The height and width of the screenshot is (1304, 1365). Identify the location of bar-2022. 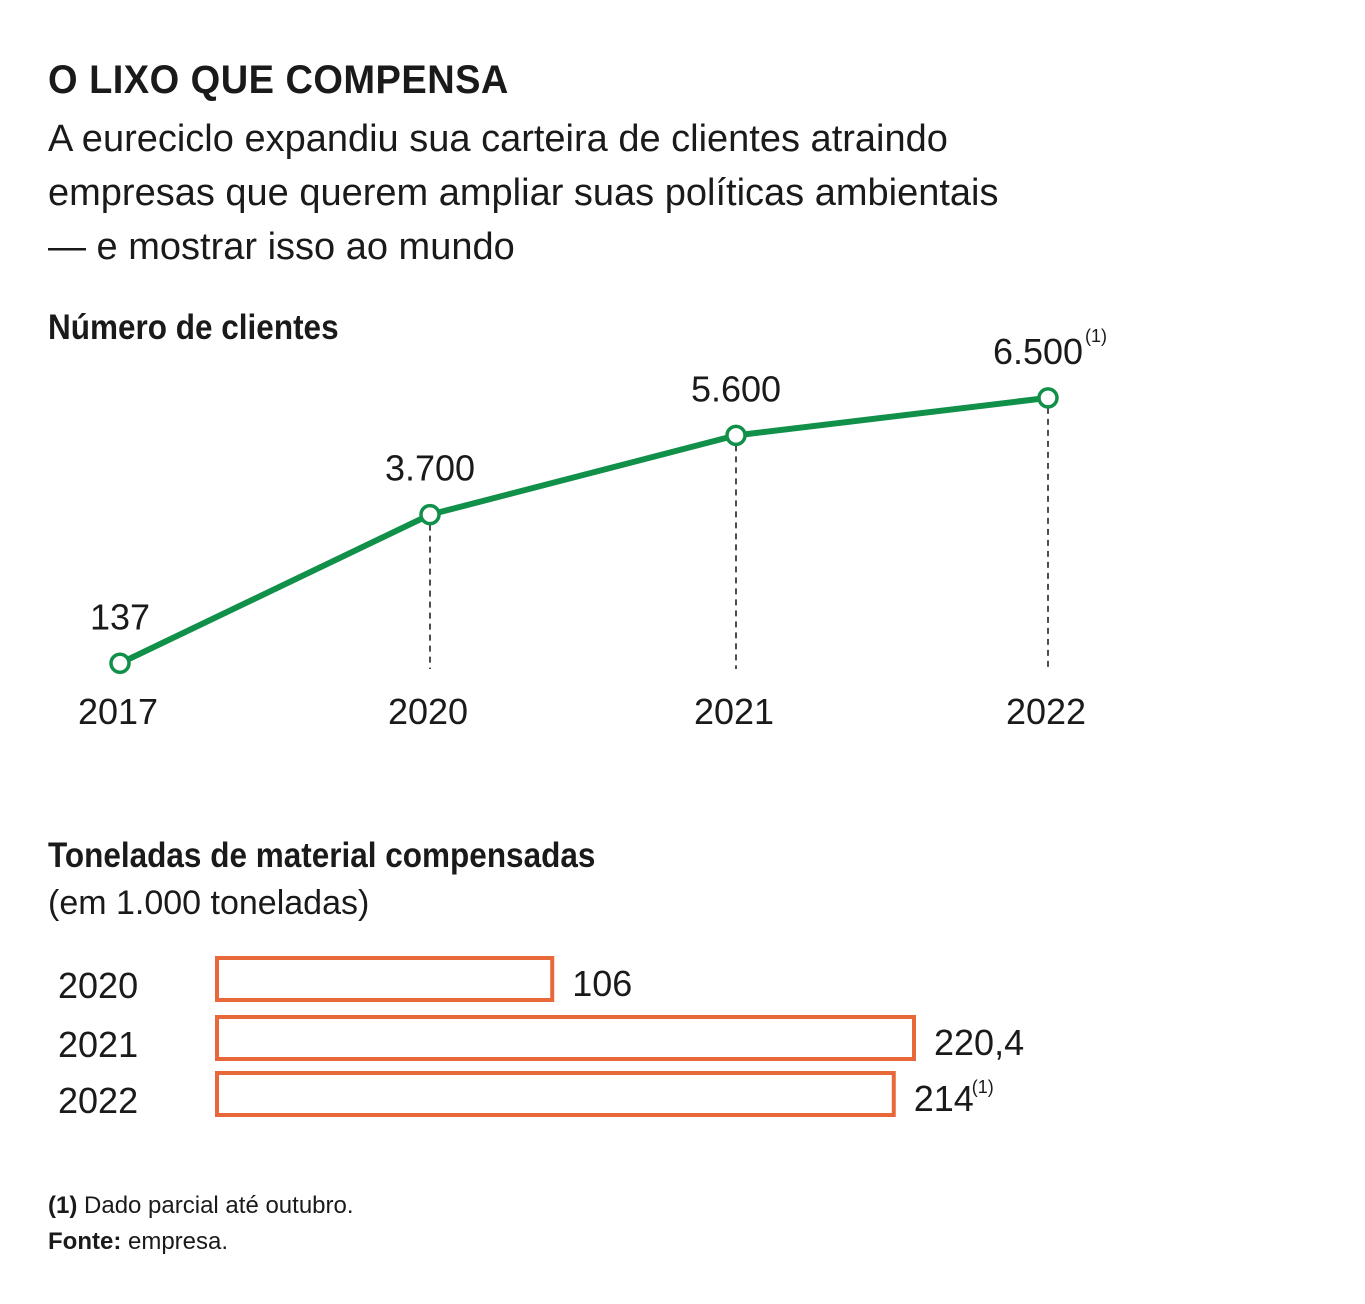
(555, 1094).